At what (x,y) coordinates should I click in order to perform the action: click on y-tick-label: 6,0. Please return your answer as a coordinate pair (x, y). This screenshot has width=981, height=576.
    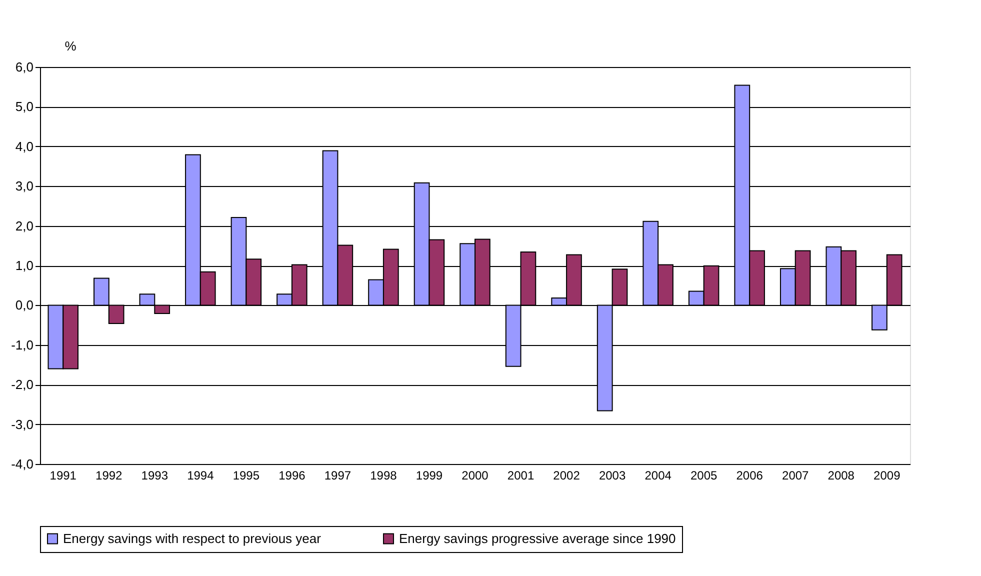
    Looking at the image, I should click on (24, 67).